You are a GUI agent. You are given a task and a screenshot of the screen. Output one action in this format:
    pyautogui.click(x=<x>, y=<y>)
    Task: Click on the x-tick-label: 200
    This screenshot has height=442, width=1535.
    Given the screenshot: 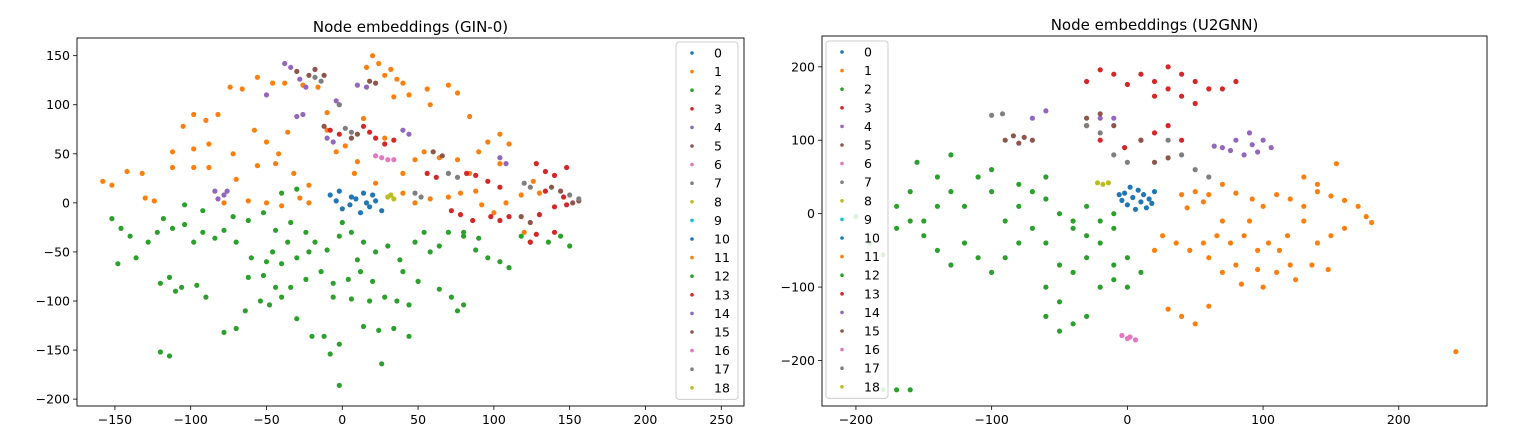 What is the action you would take?
    pyautogui.click(x=646, y=419)
    